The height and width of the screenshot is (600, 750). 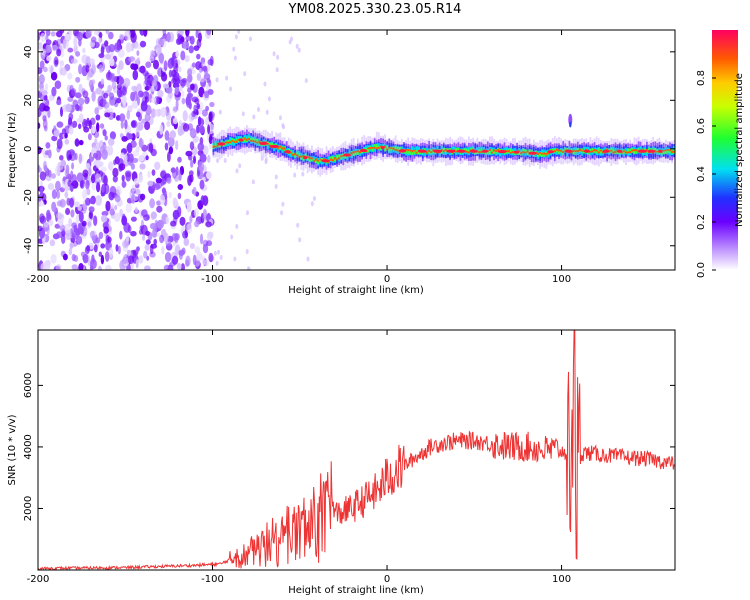 I want to click on y-tick-label: 4000, so click(x=28, y=446).